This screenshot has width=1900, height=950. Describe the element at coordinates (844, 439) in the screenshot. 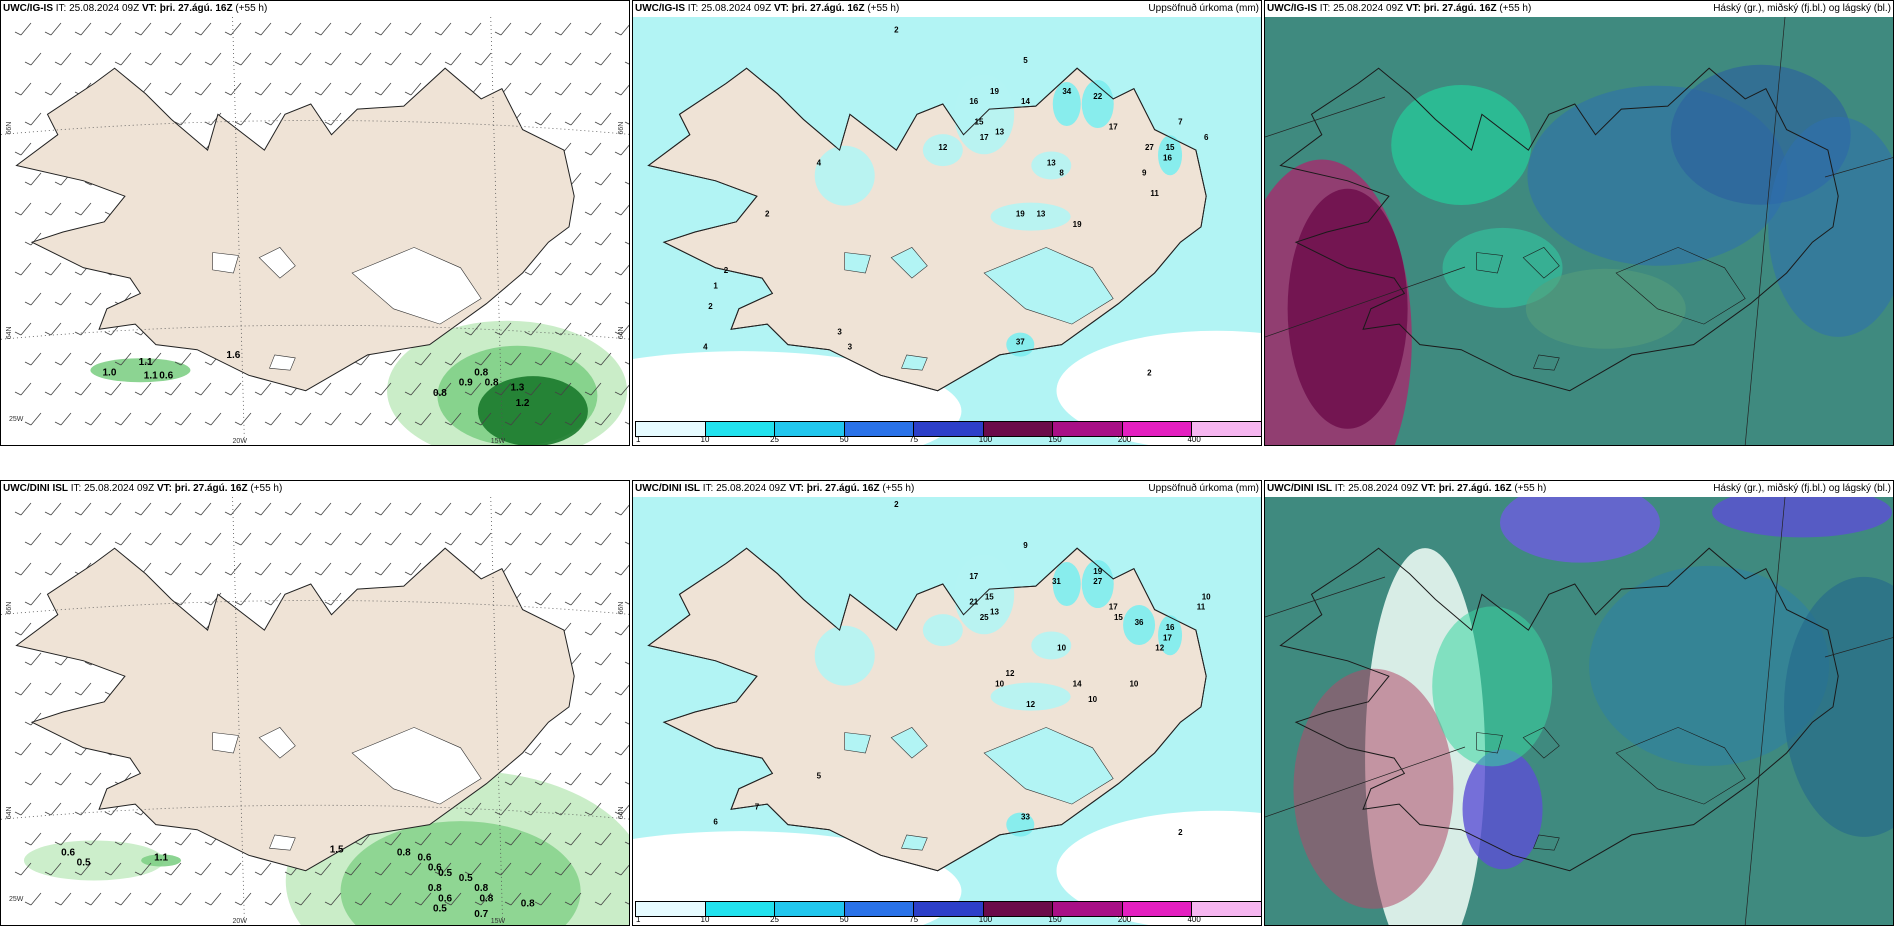

I see `colorbar-tick: 50` at that location.